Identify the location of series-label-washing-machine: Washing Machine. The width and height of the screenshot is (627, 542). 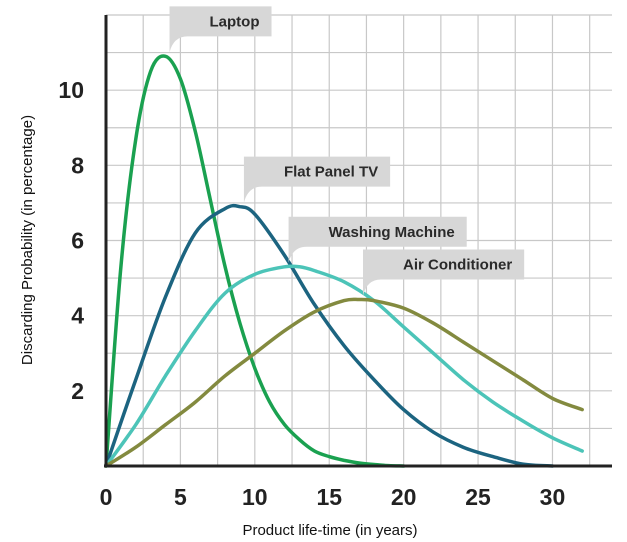
(392, 232).